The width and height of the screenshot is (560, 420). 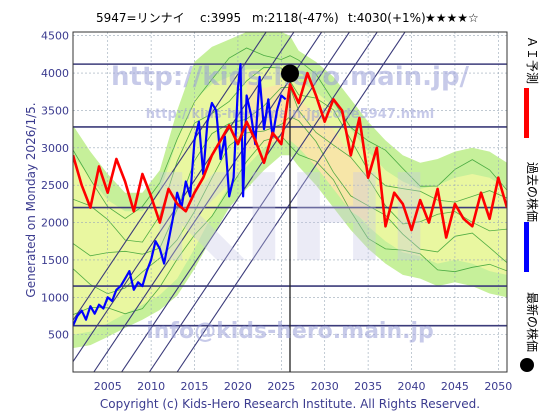 I want to click on x-tick-label: 2010, so click(x=151, y=386).